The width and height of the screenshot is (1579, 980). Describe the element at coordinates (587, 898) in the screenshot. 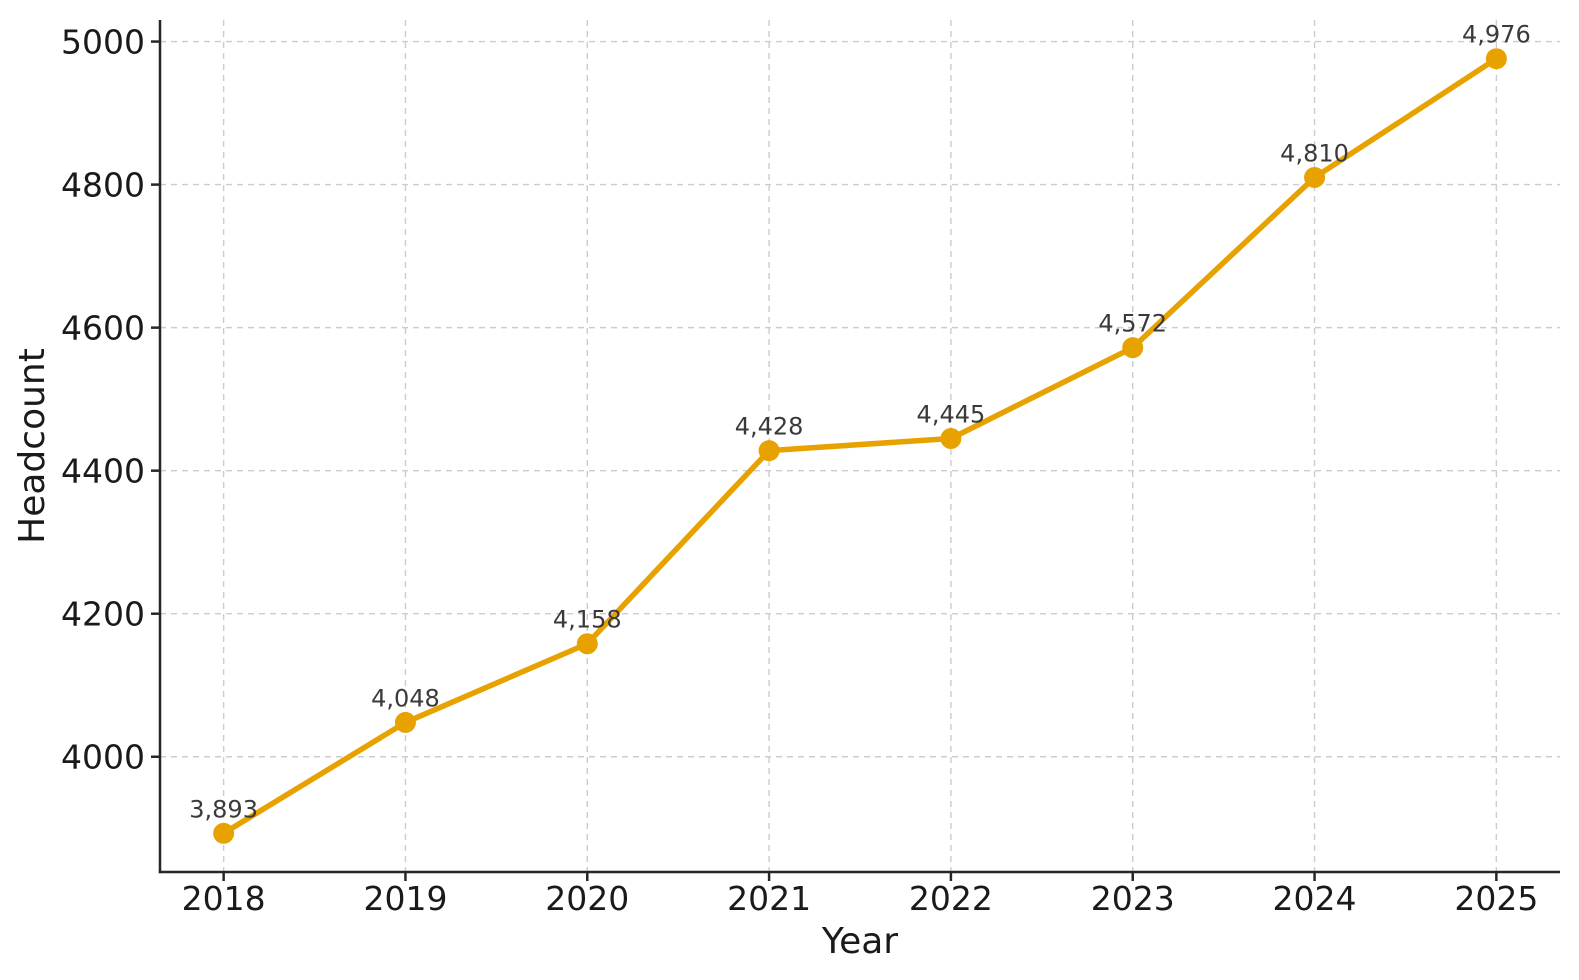

I see `x-axis-tick-label: 2020` at that location.